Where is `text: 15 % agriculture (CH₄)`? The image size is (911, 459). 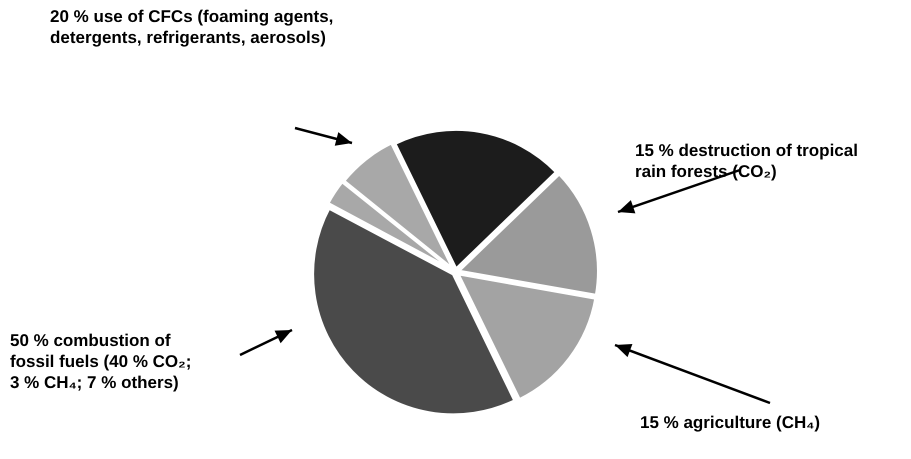 text: 15 % agriculture (CH₄) is located at coordinates (731, 422).